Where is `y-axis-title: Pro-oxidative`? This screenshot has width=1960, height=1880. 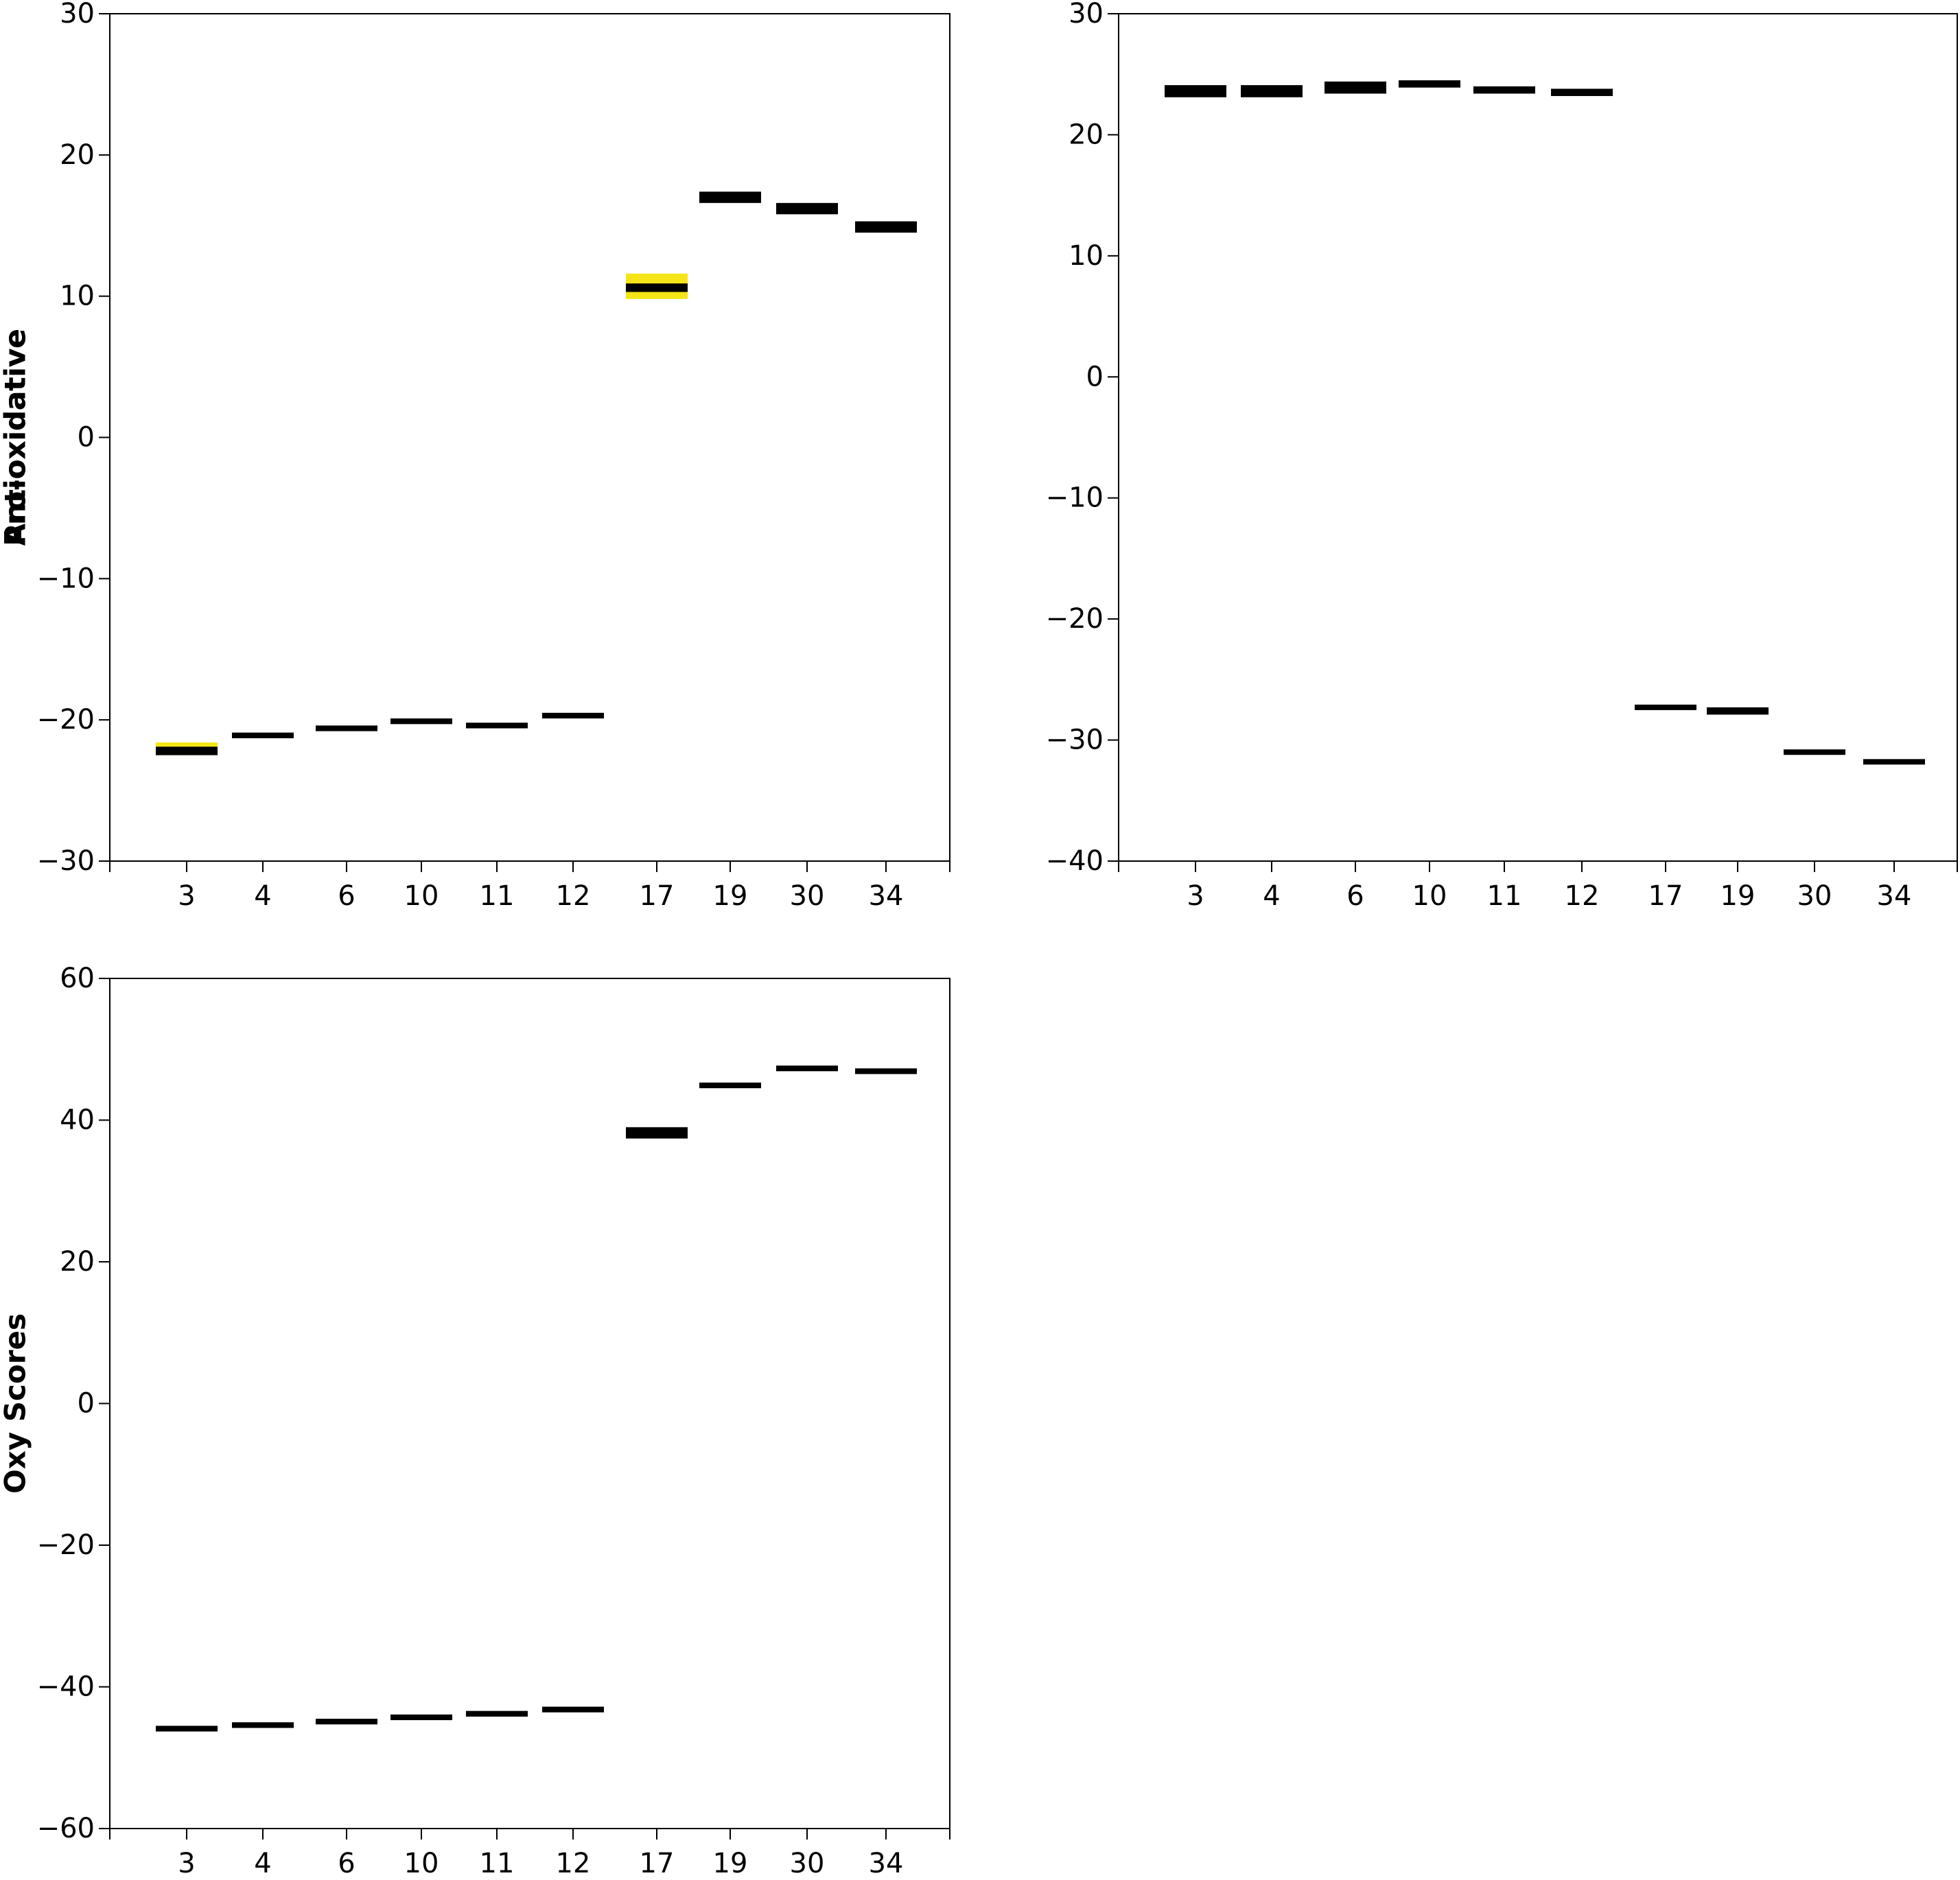 y-axis-title: Pro-oxidative is located at coordinates (16, 437).